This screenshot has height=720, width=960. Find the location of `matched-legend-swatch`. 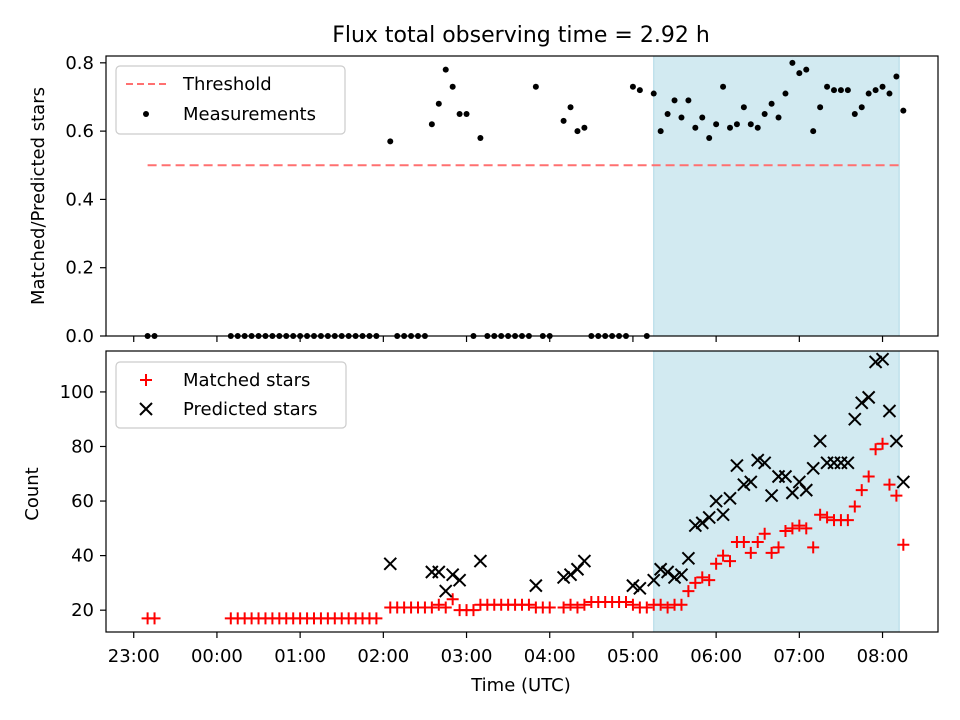

matched-legend-swatch is located at coordinates (146, 380).